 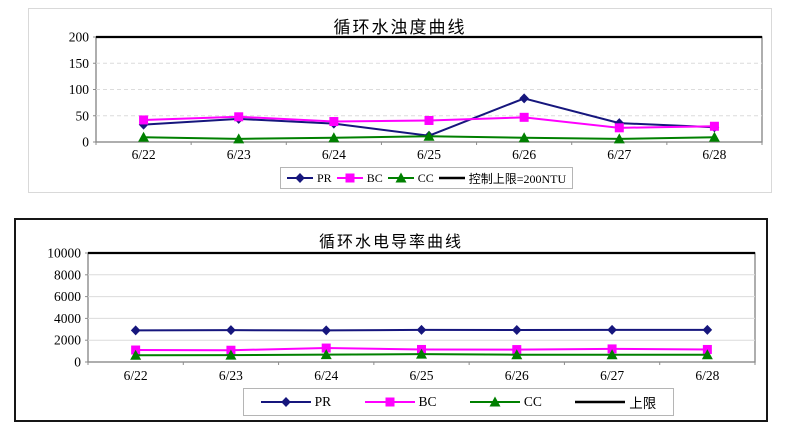 I want to click on legend-label: 控制上限=200NTU, so click(x=517, y=178).